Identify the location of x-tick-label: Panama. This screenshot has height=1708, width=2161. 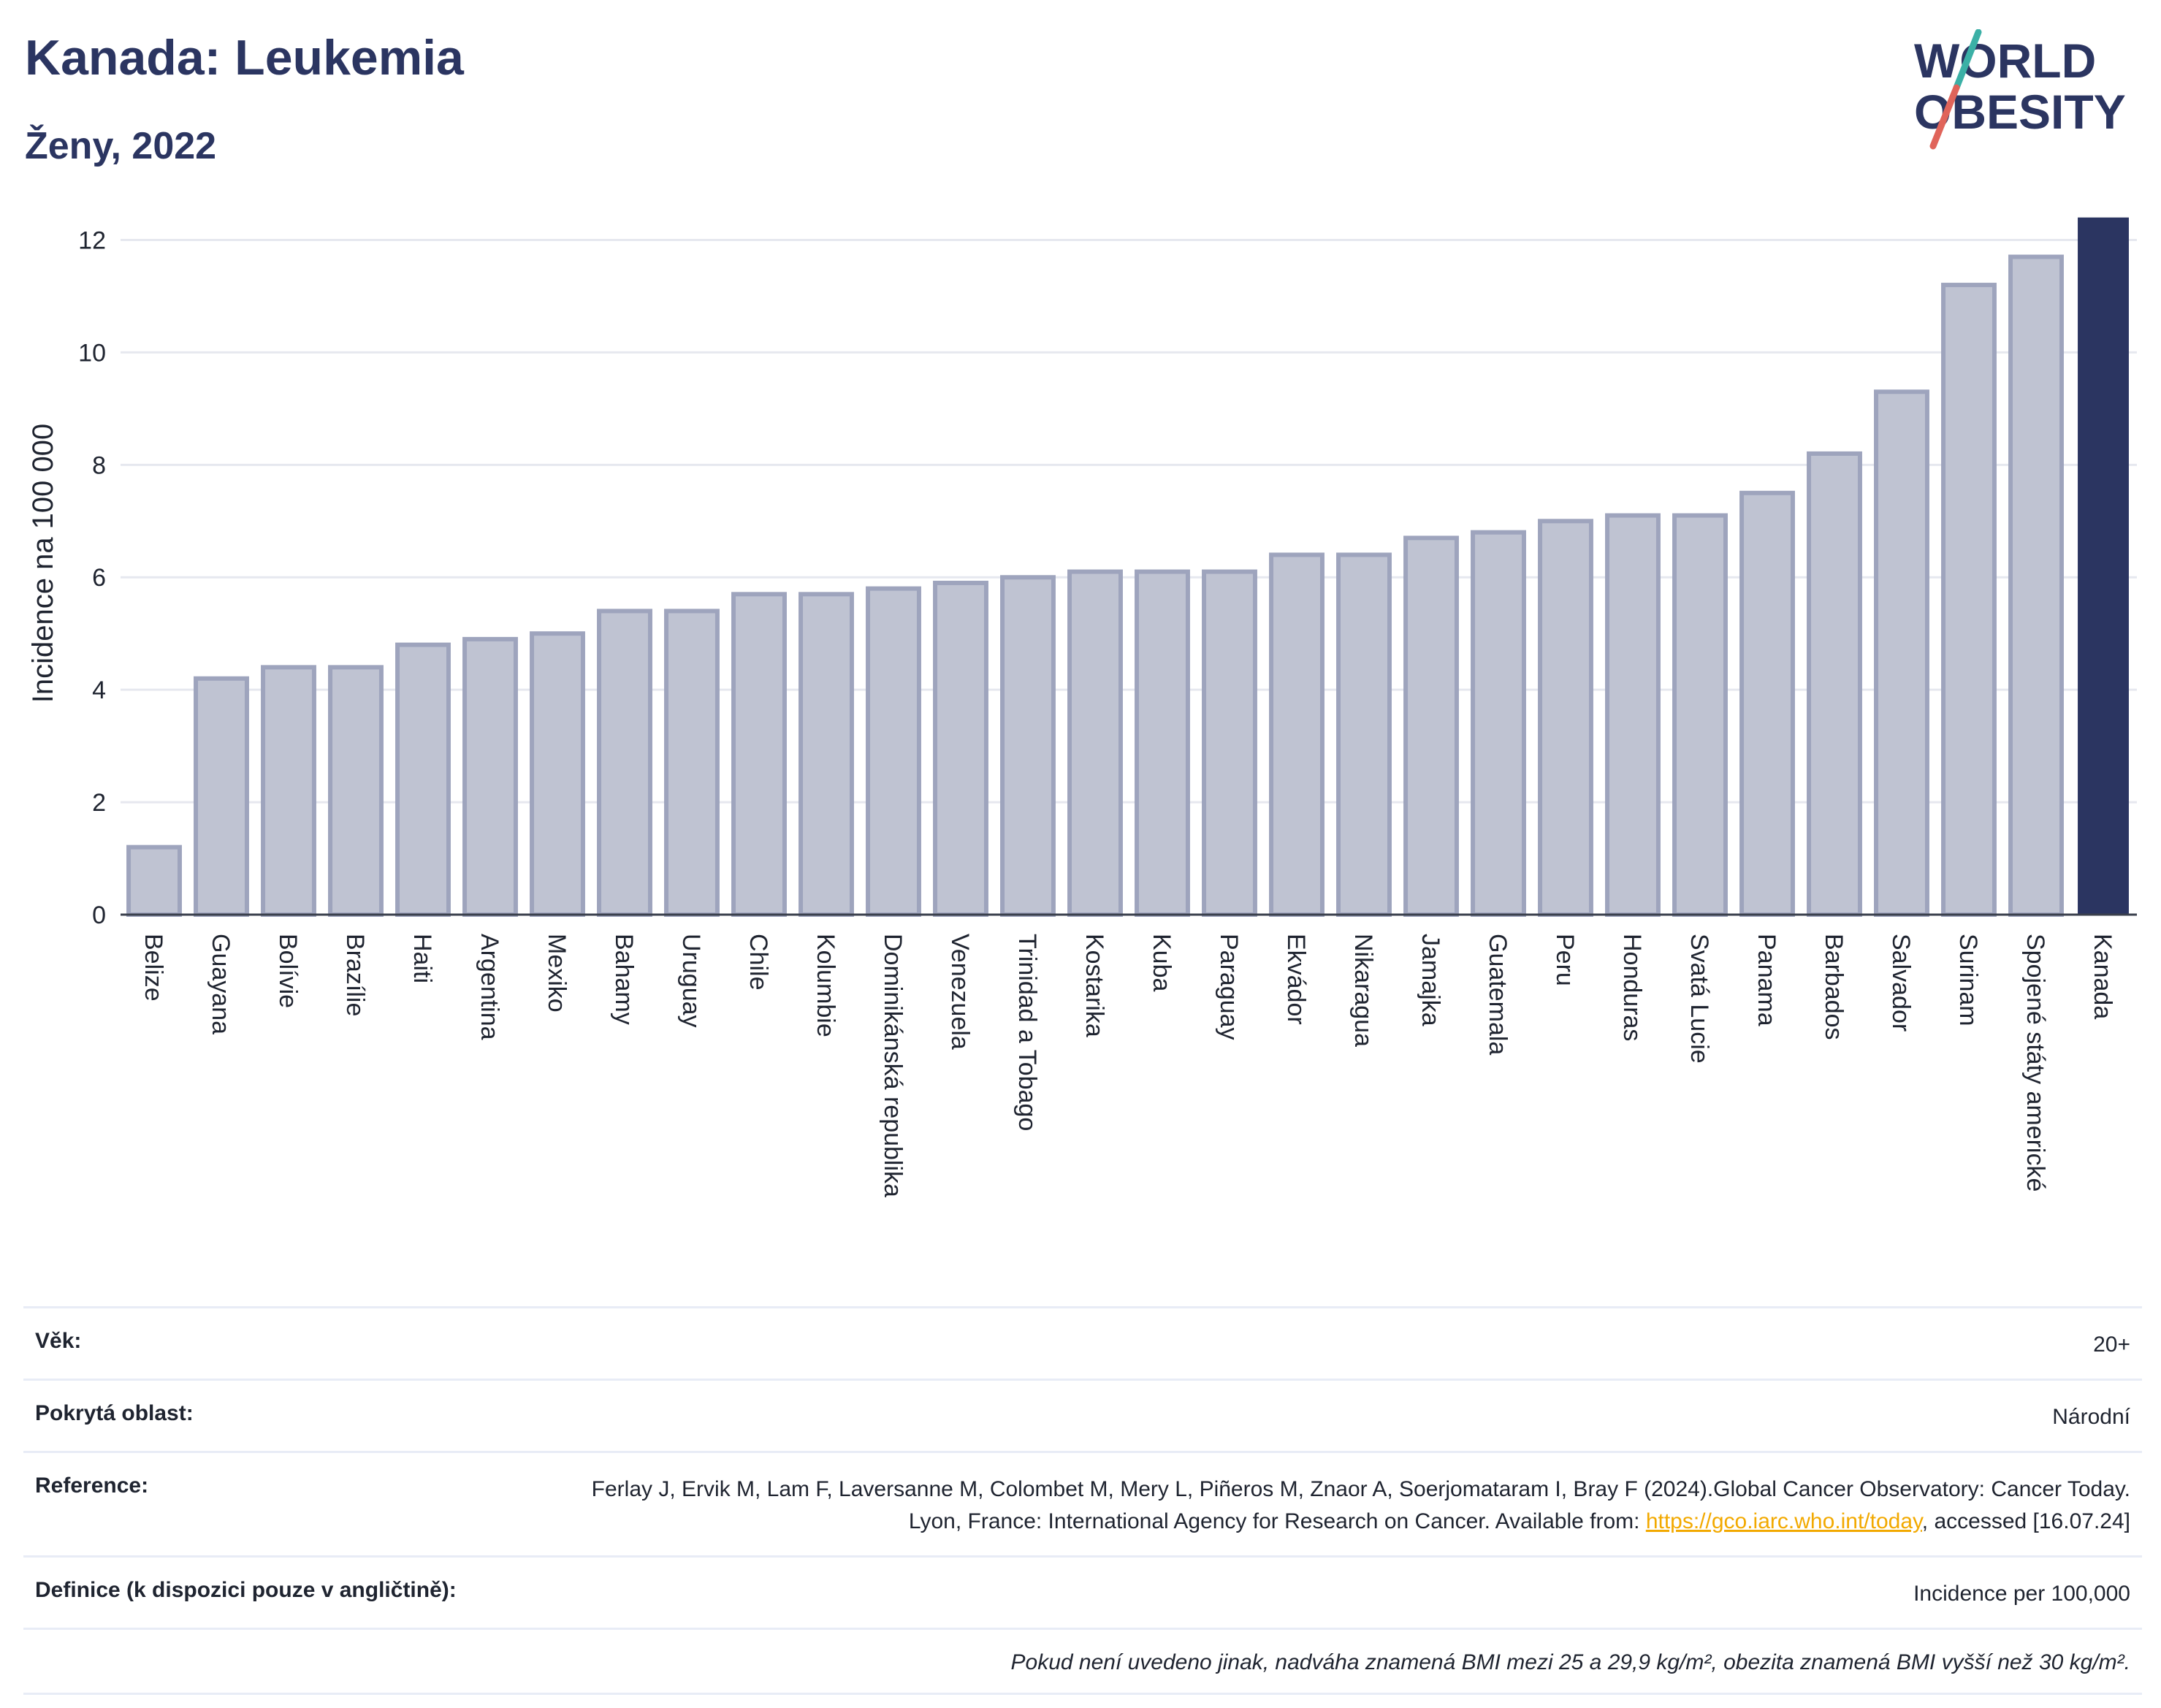
(1766, 980).